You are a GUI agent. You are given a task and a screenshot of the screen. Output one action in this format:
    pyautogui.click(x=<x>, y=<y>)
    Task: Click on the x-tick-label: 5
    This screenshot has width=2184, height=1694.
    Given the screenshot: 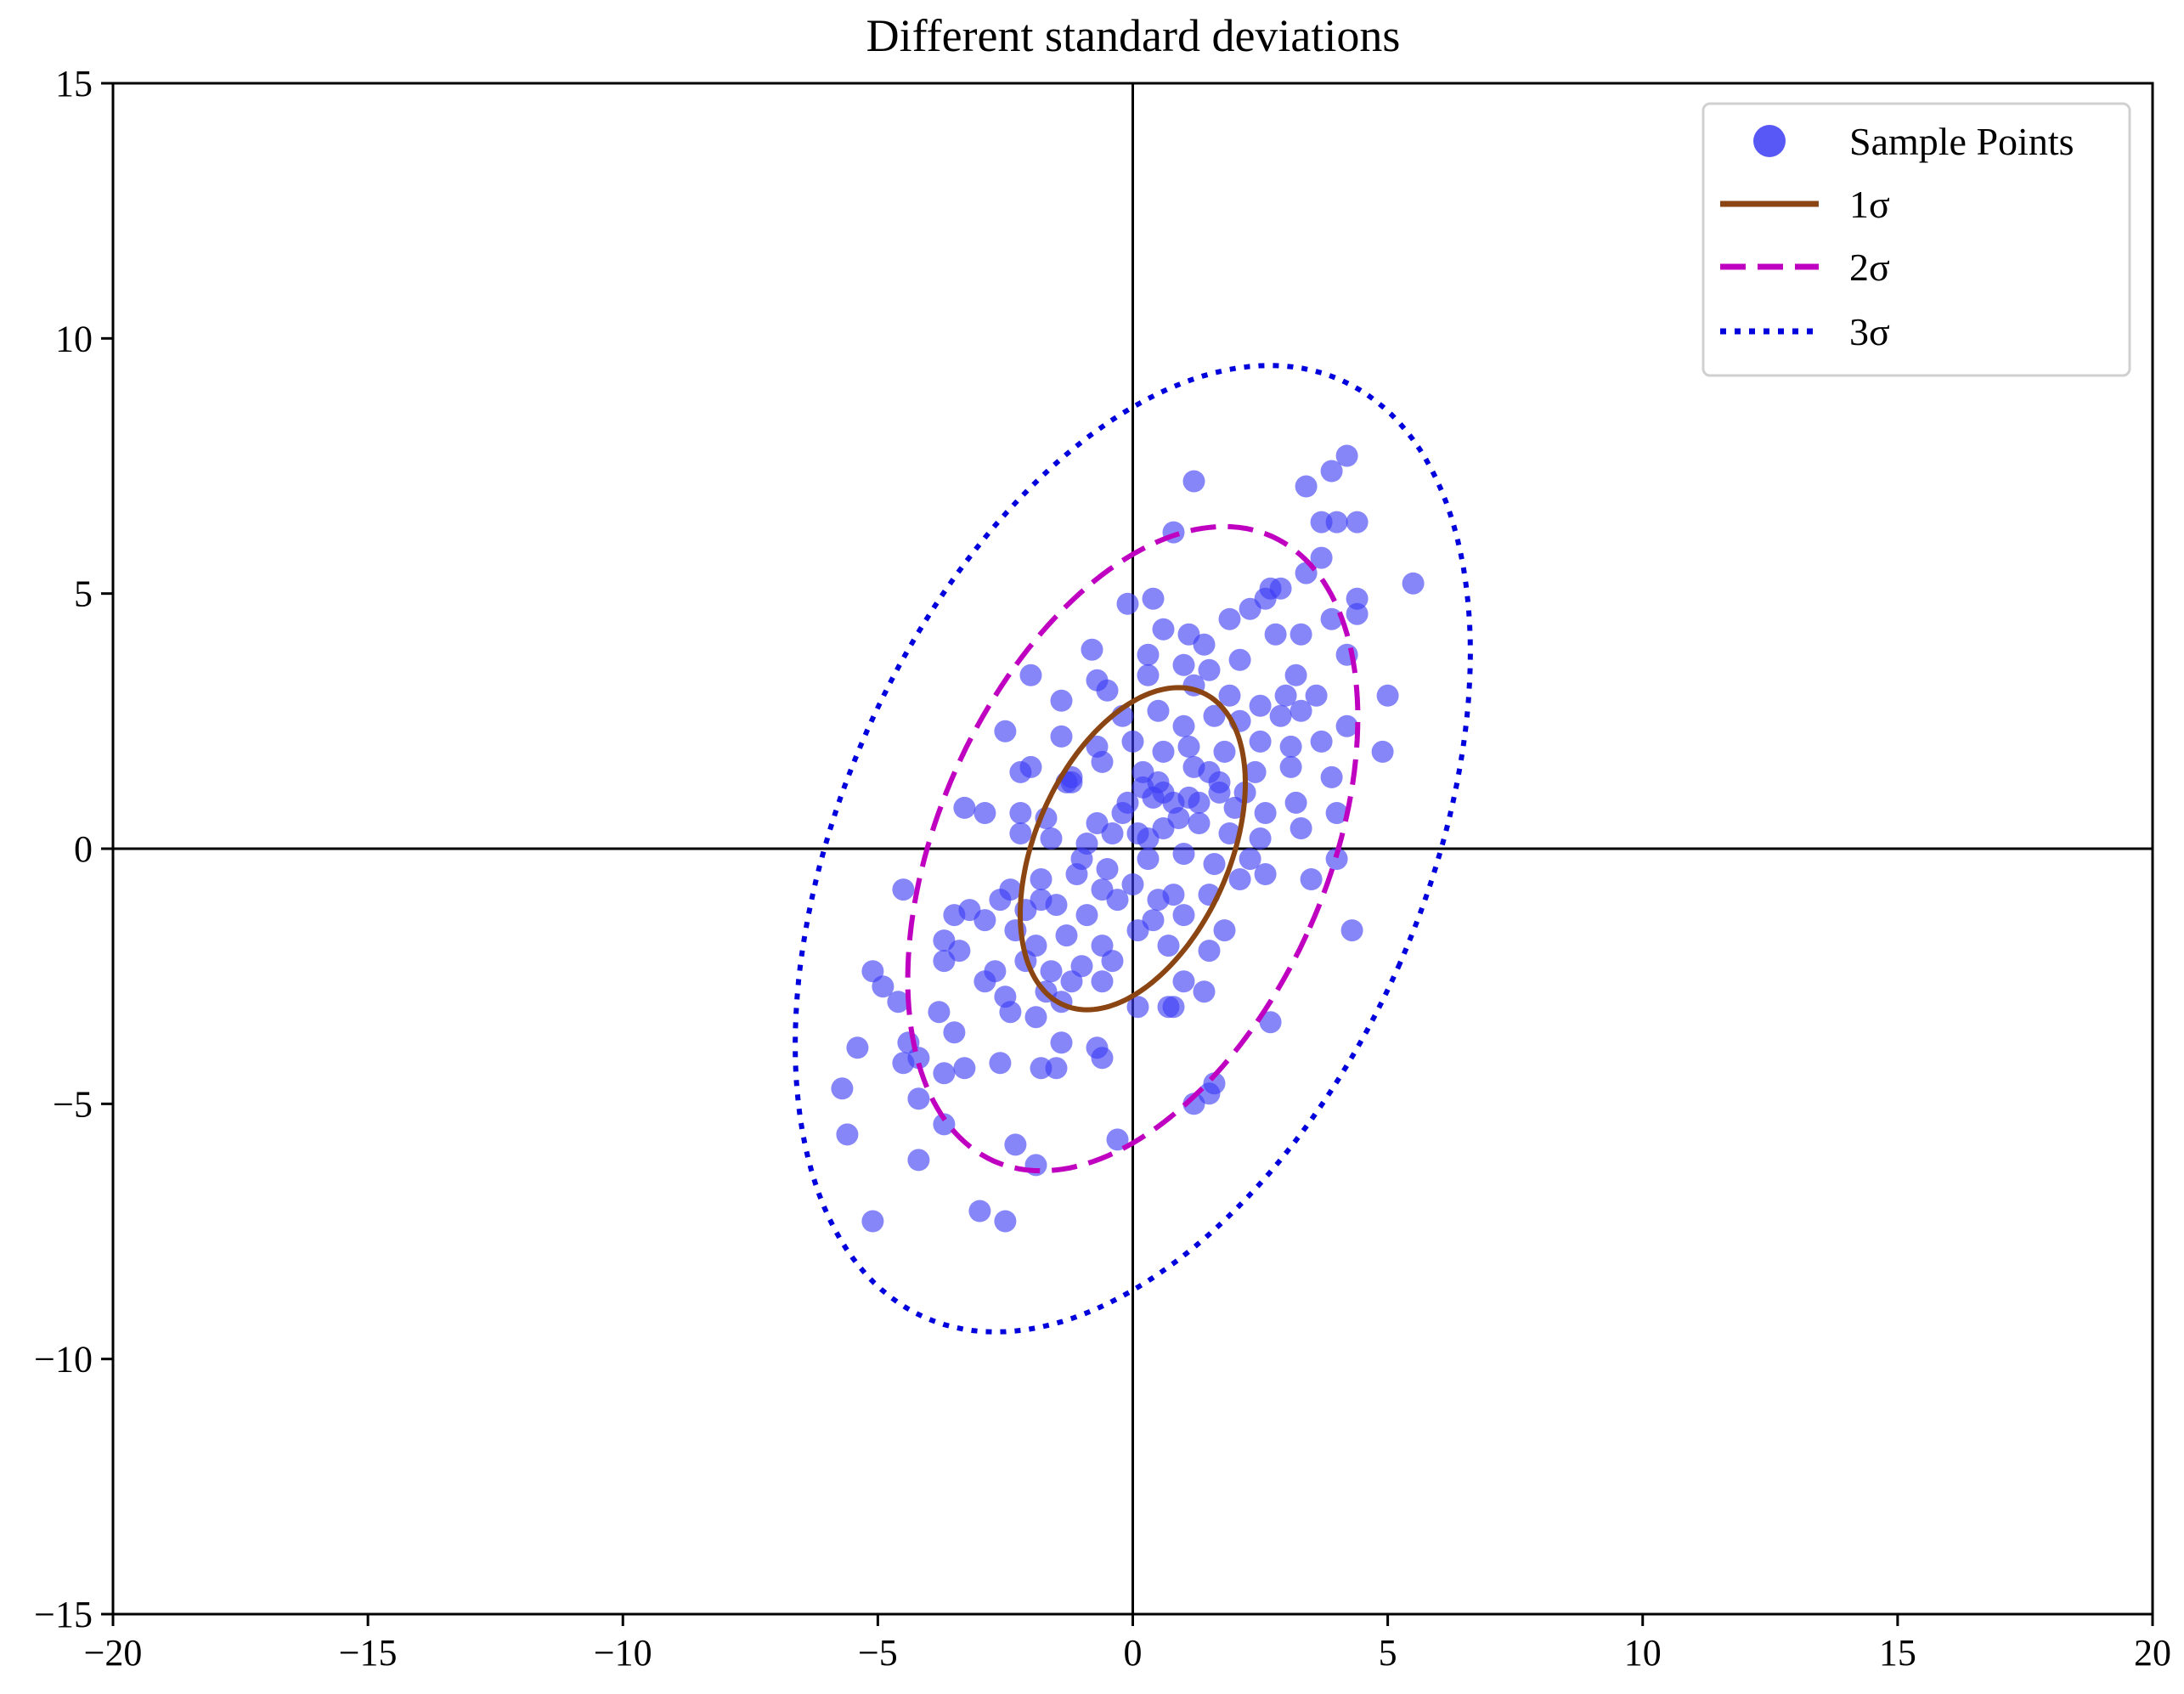 What is the action you would take?
    pyautogui.click(x=1388, y=1653)
    